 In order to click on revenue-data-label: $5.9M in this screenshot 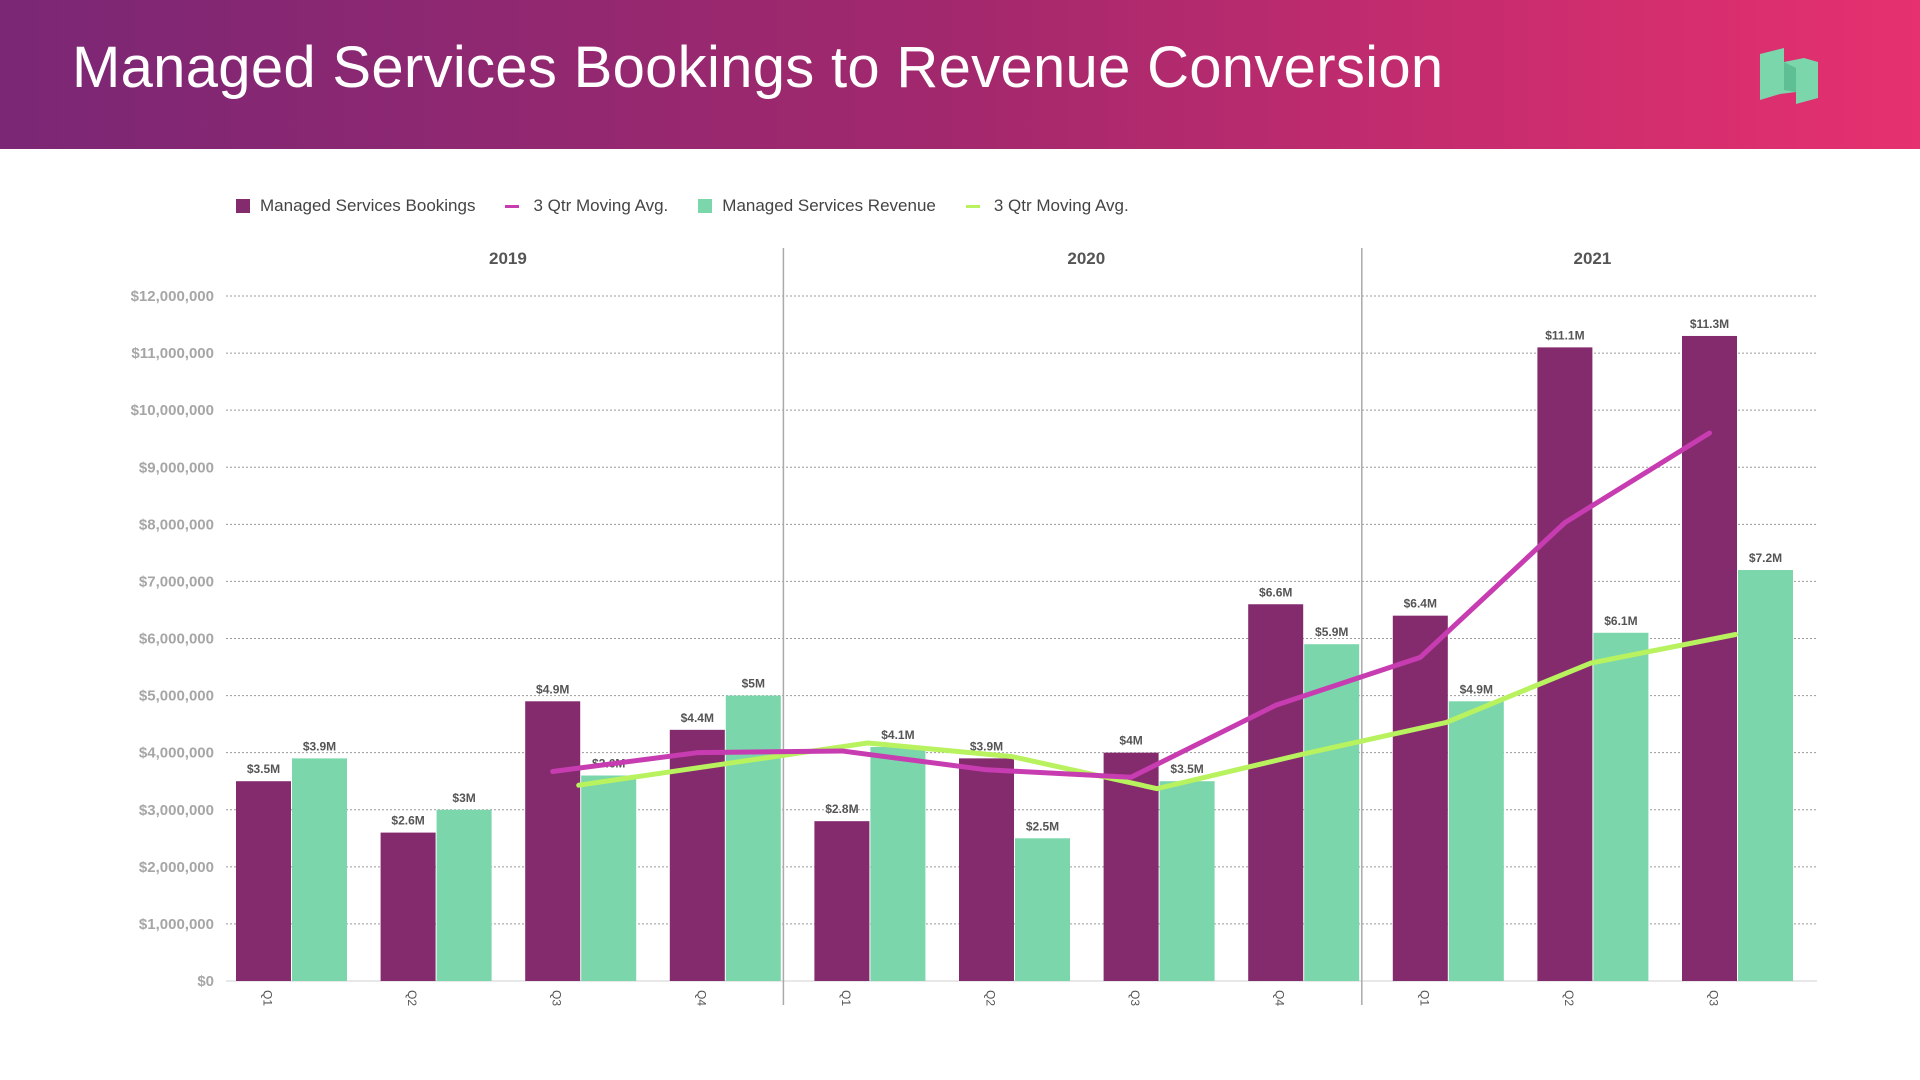, I will do `click(1331, 632)`.